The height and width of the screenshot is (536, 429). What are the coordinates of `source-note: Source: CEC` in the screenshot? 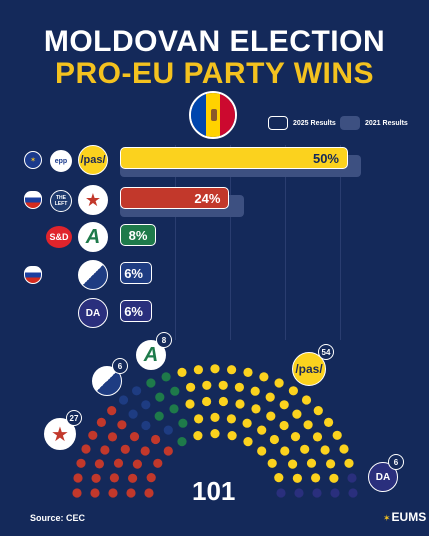 It's located at (58, 518).